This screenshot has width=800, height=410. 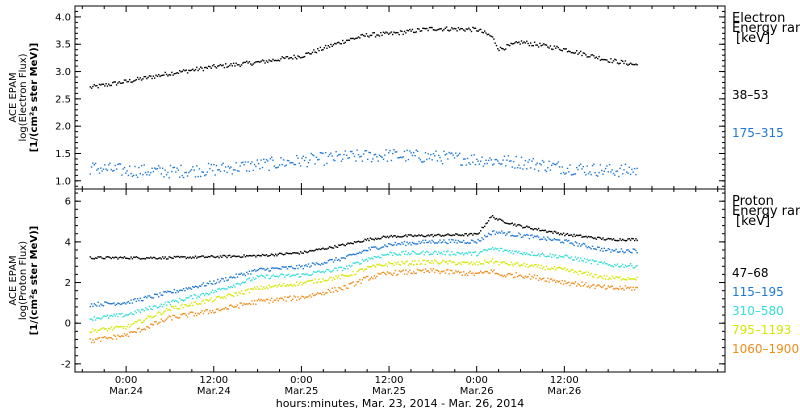 What do you see at coordinates (476, 380) in the screenshot?
I see `x-tick-time-label: 0:00` at bounding box center [476, 380].